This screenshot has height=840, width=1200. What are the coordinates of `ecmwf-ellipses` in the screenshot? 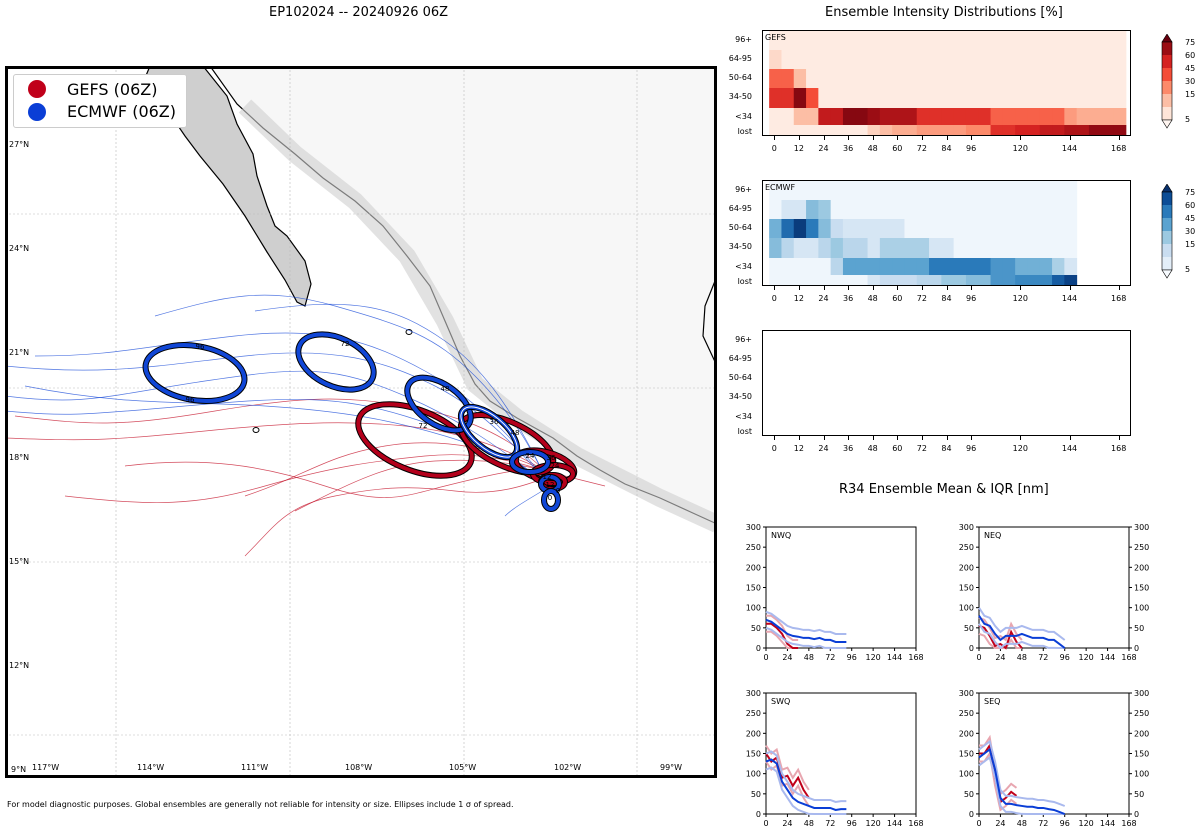 It's located at (352, 421).